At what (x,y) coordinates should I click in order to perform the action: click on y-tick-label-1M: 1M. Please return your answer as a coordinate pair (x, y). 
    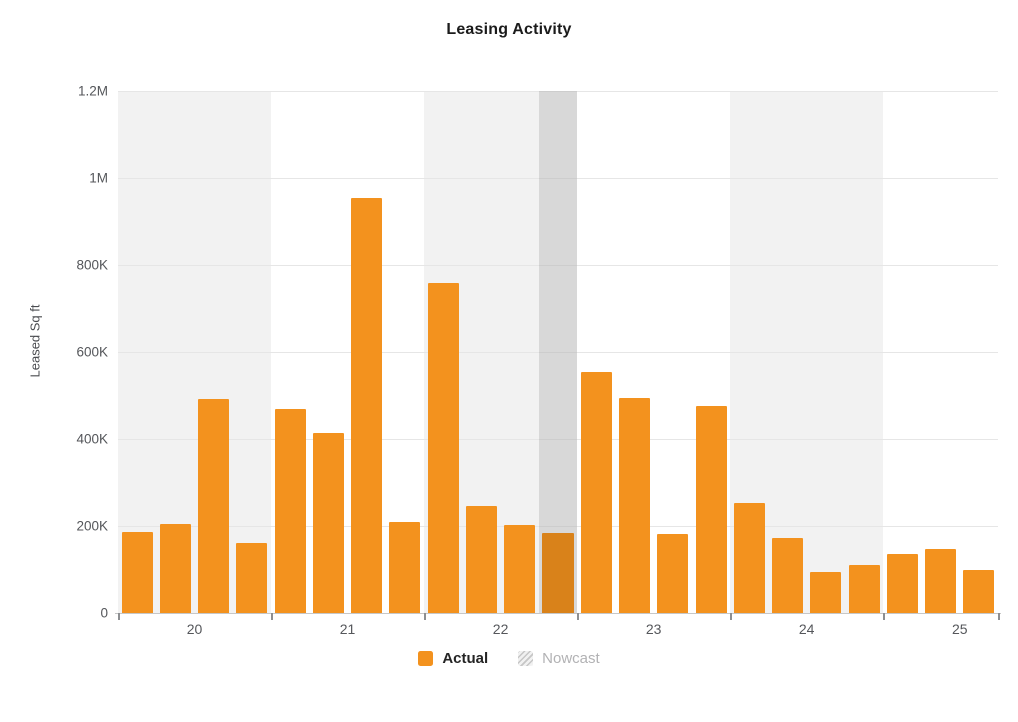
    Looking at the image, I should click on (98, 178).